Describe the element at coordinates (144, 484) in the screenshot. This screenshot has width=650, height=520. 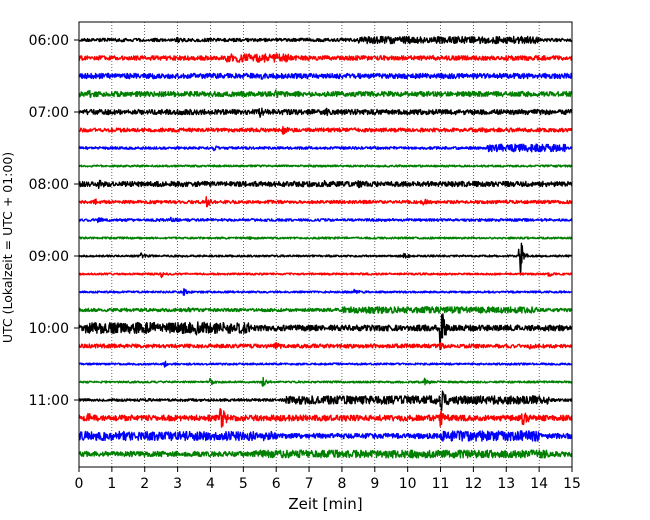
I see `x-tick-label: 2` at that location.